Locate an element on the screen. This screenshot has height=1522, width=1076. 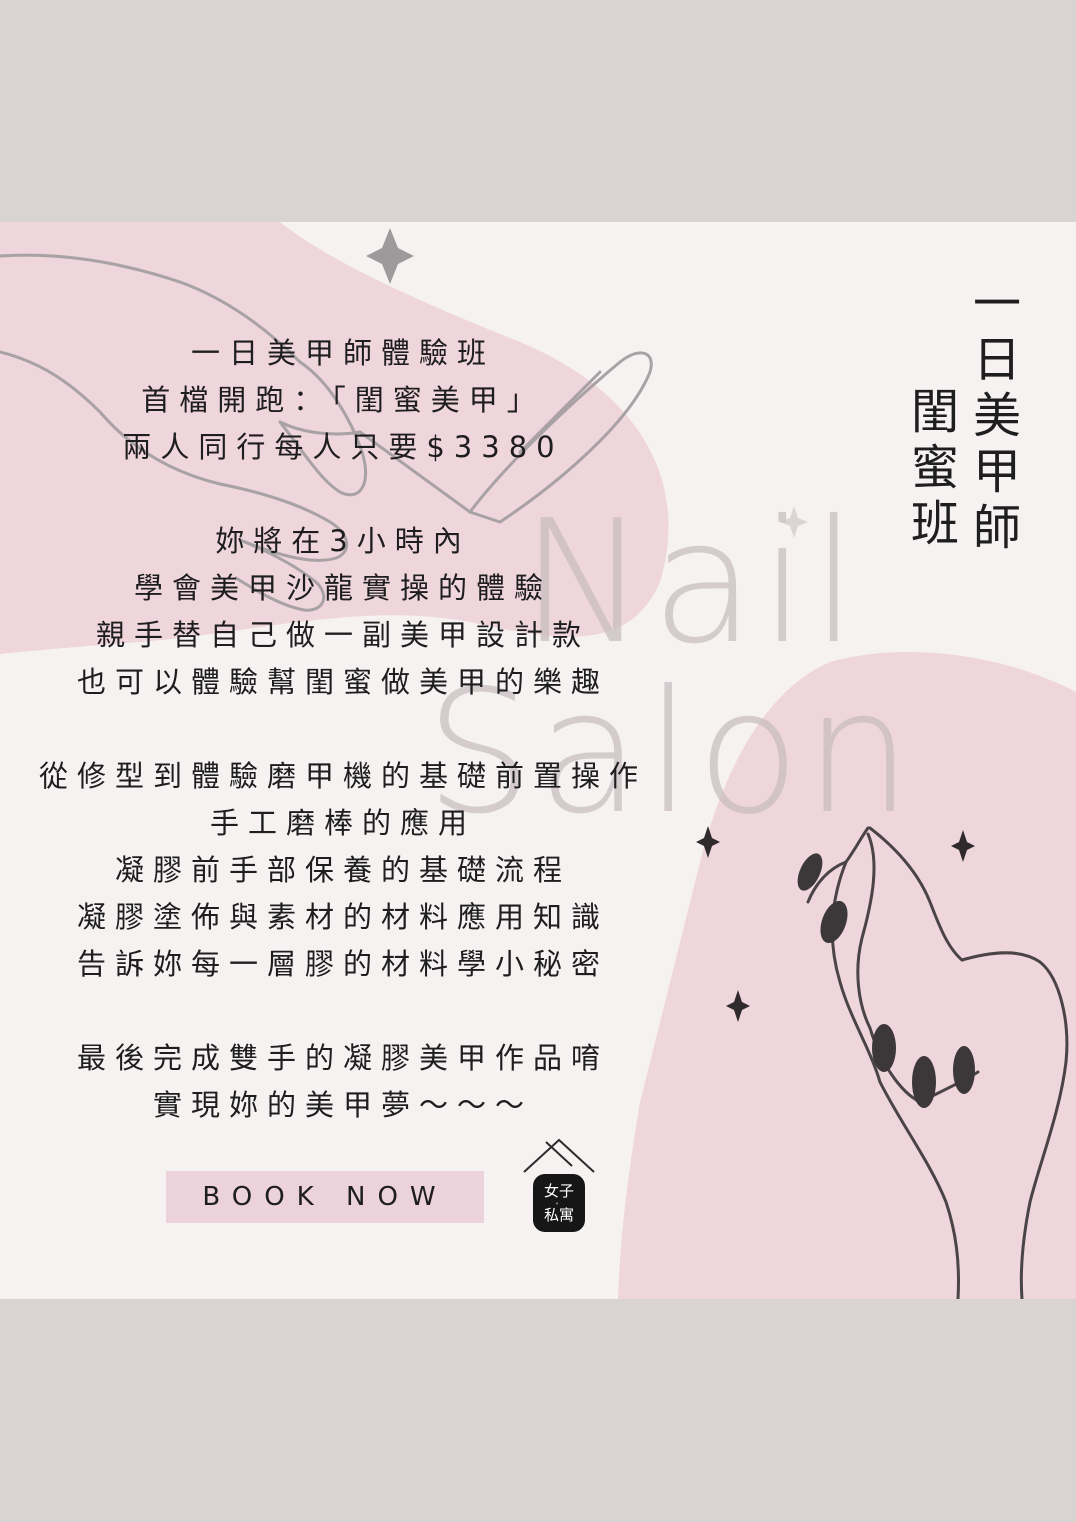
course-line: 手工磨棒的應用 is located at coordinates (342, 823).